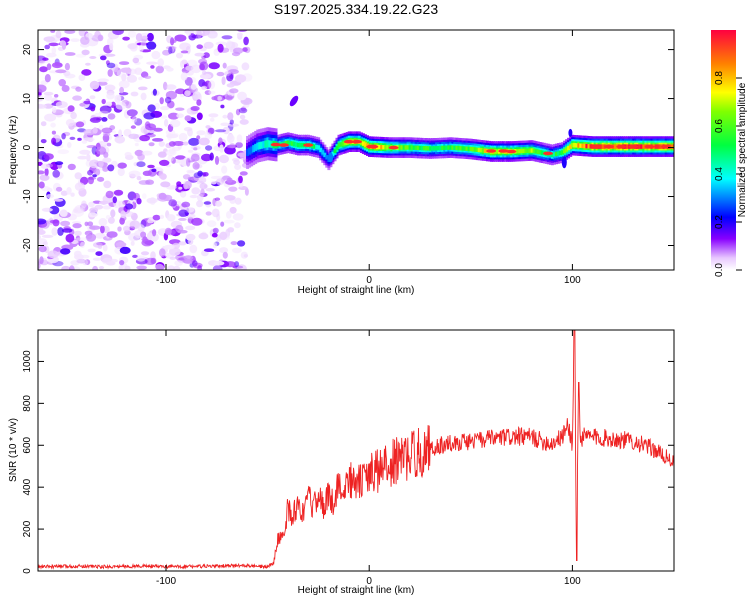 This screenshot has height=600, width=750. I want to click on spectrogram-xlabel: Height of straight line (km), so click(356, 290).